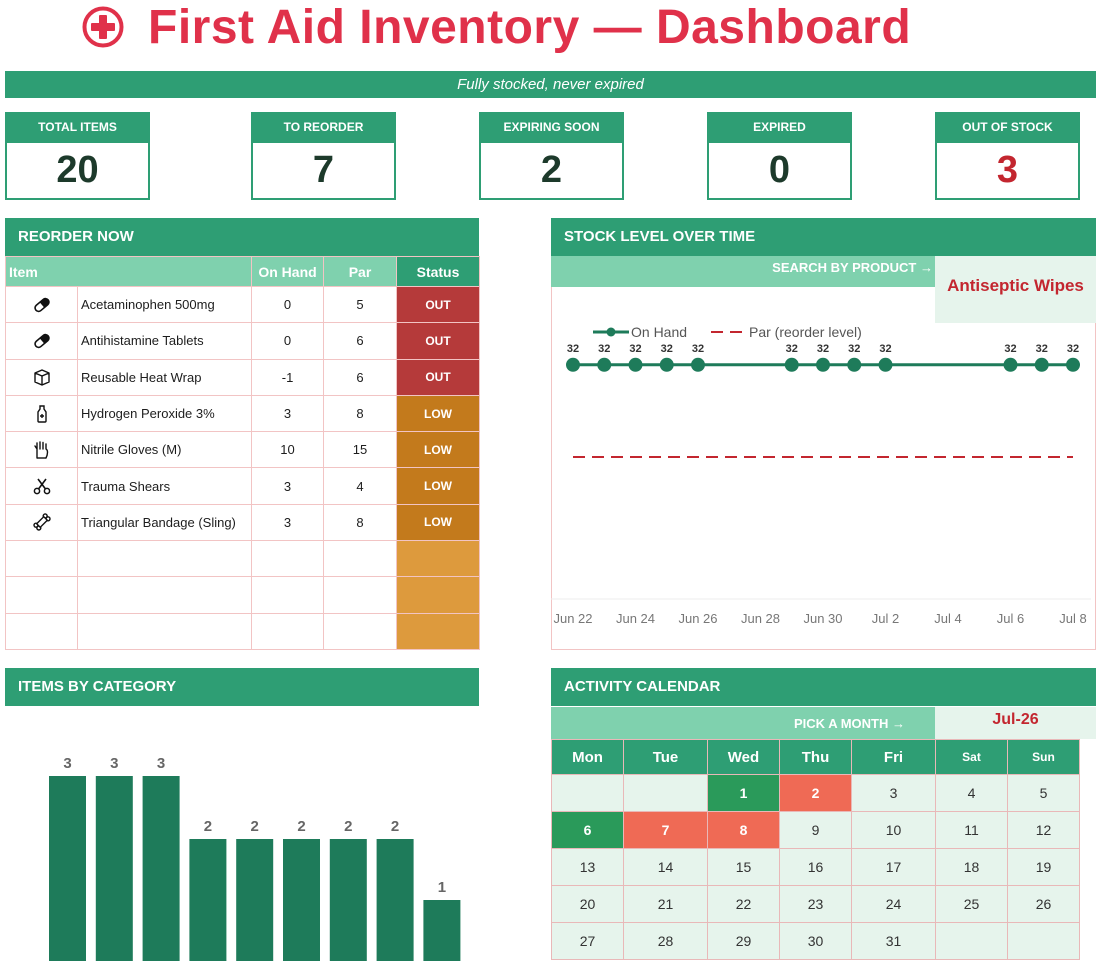 This screenshot has width=1100, height=965. I want to click on calendar-day: 10, so click(893, 830).